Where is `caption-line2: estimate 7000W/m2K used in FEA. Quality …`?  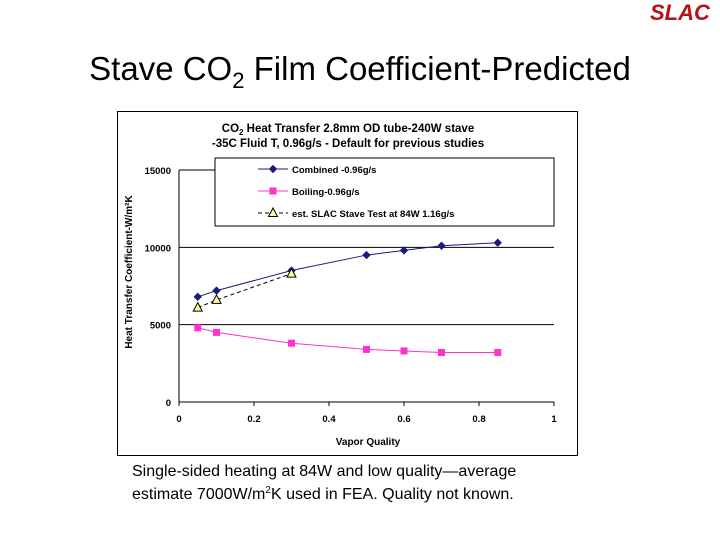
caption-line2: estimate 7000W/m2K used in FEA. Quality … is located at coordinates (323, 494).